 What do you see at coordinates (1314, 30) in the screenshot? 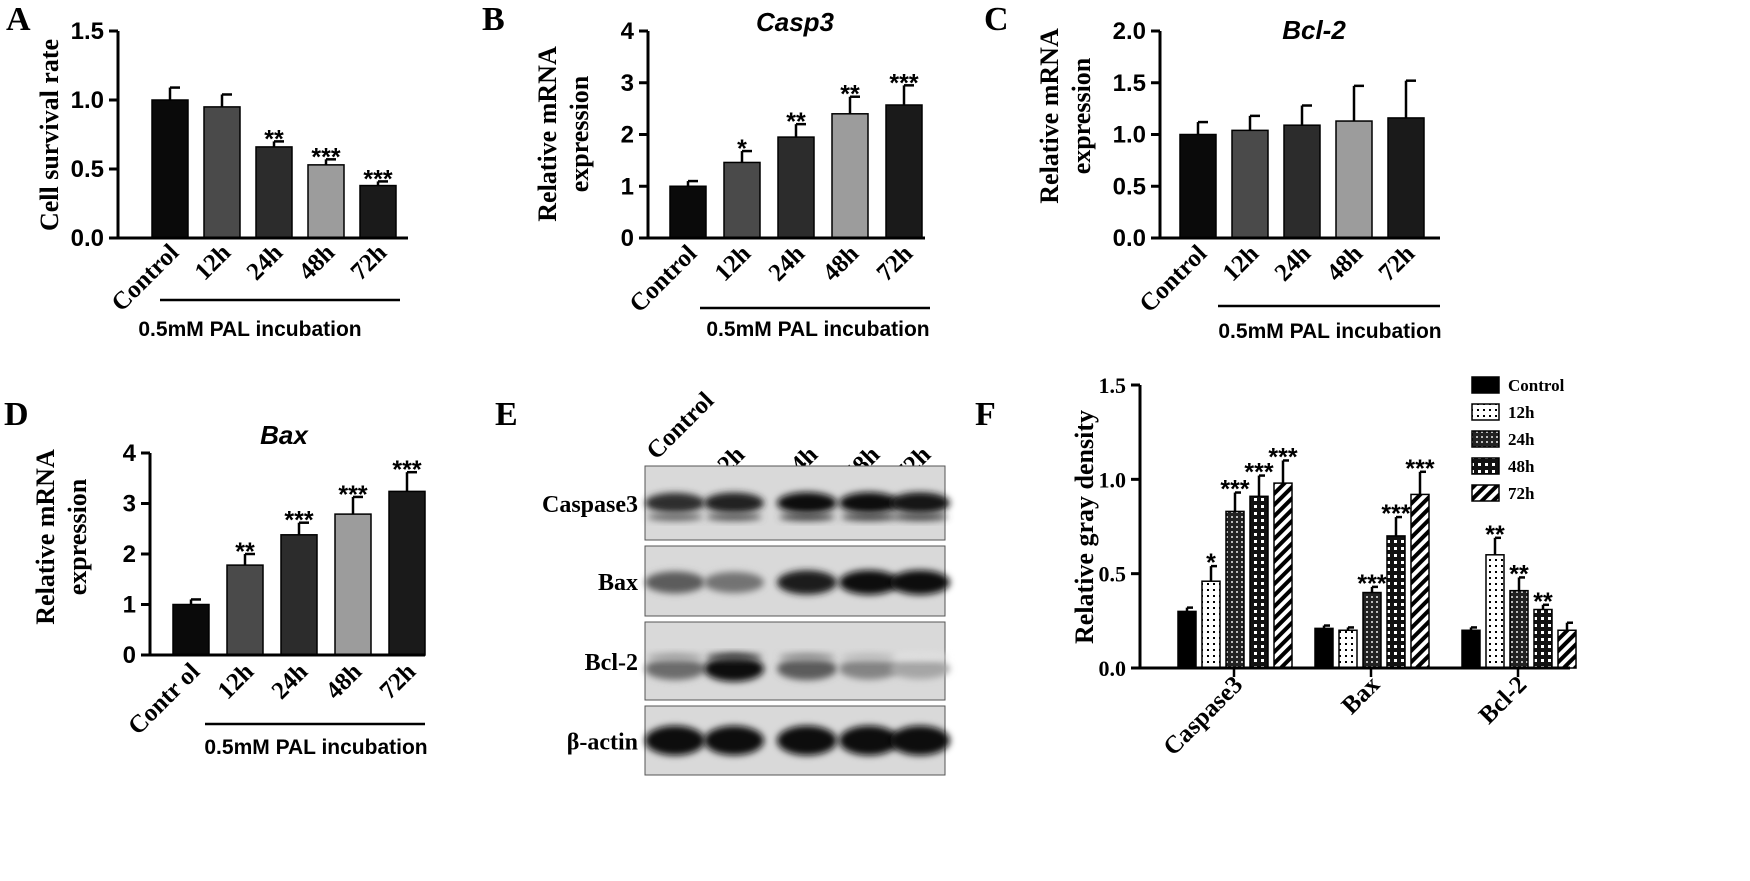
I see `chart-title: Bcl-2` at bounding box center [1314, 30].